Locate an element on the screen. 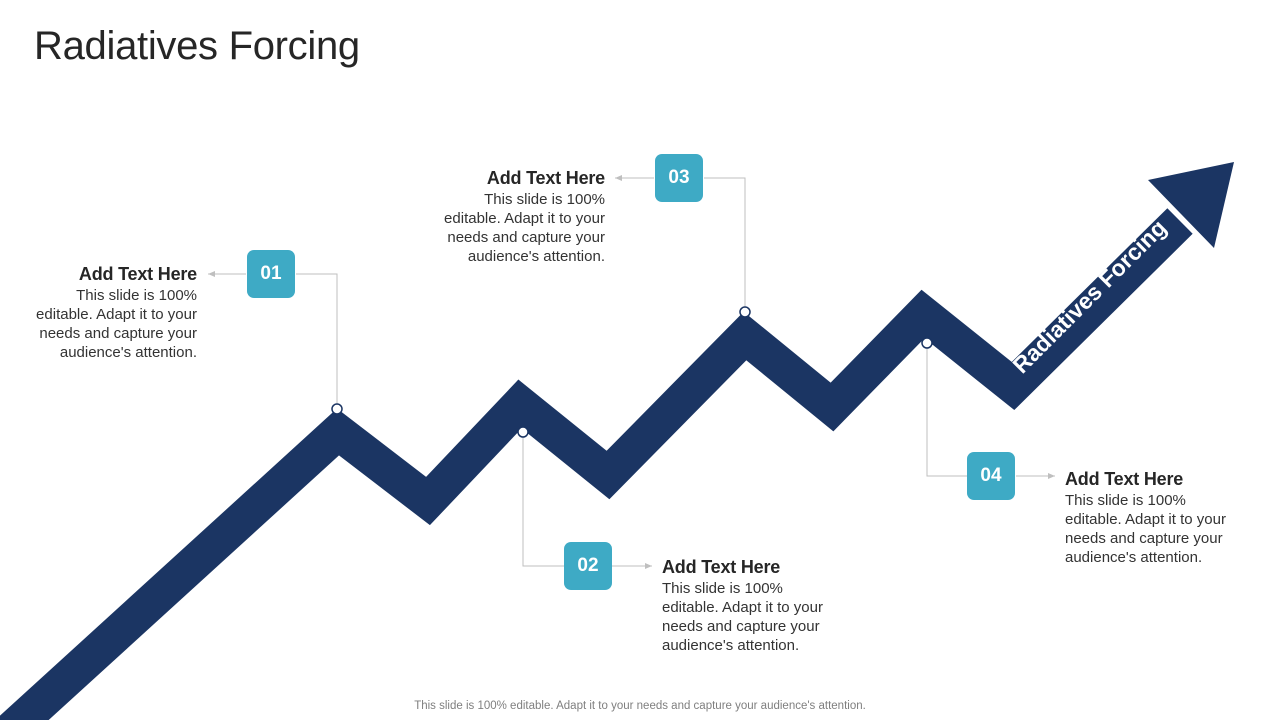  zigzag-arrow-head is located at coordinates (1191, 205).